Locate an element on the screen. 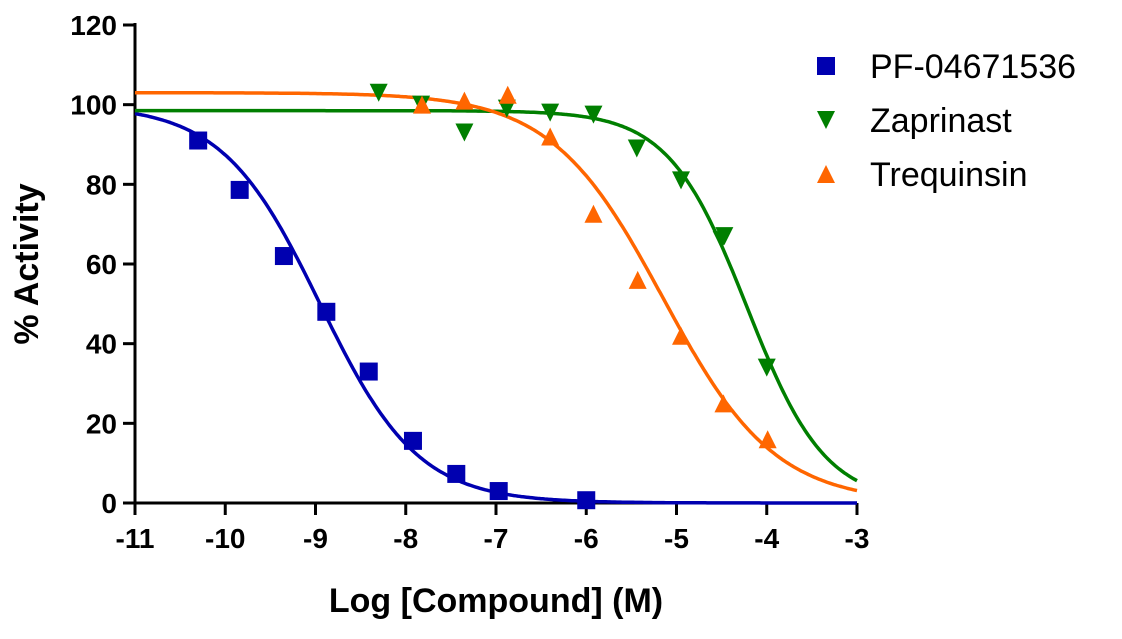 This screenshot has height=639, width=1122. y-tick-label: 40 is located at coordinates (101, 344).